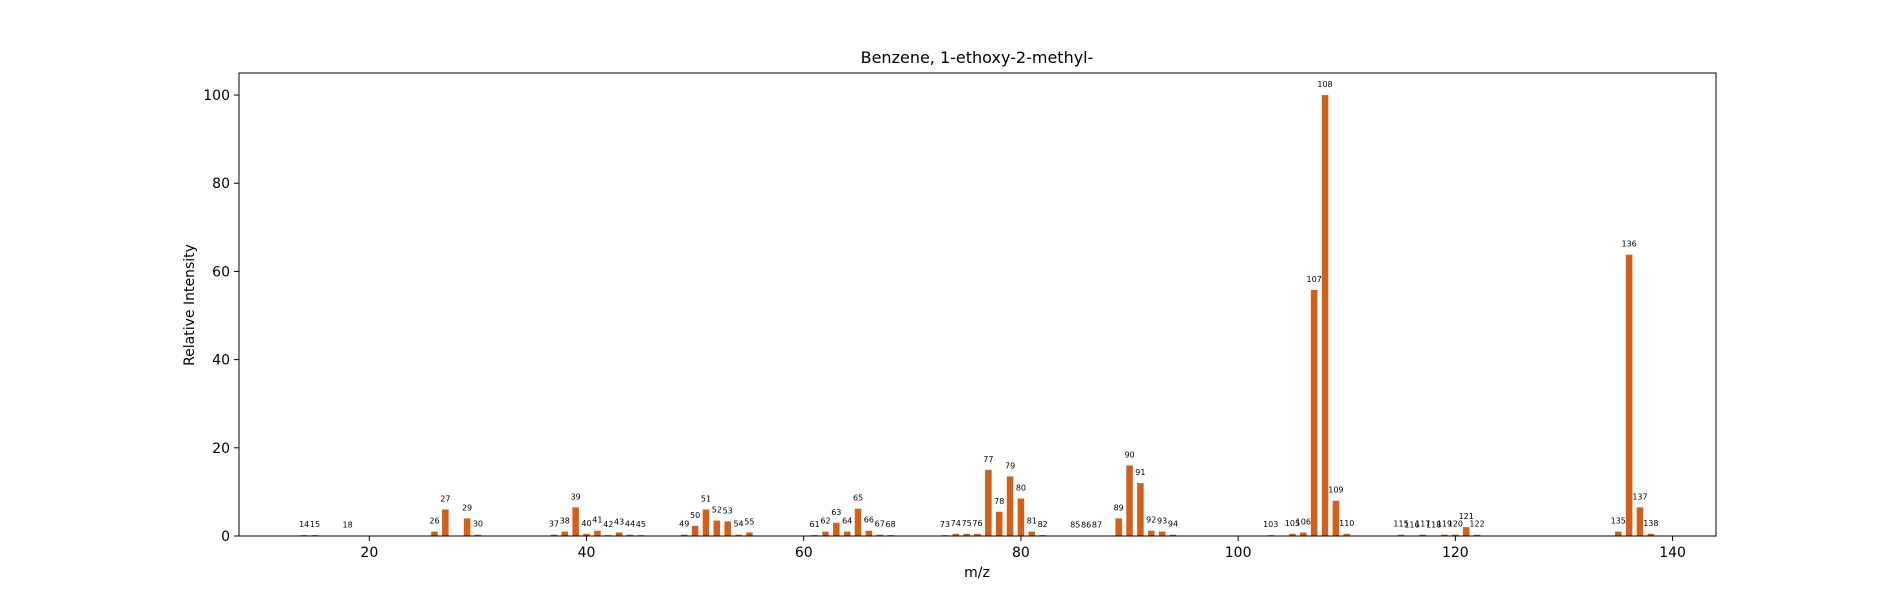 The height and width of the screenshot is (600, 1900). Describe the element at coordinates (869, 520) in the screenshot. I see `peak-label-66: 66` at that location.